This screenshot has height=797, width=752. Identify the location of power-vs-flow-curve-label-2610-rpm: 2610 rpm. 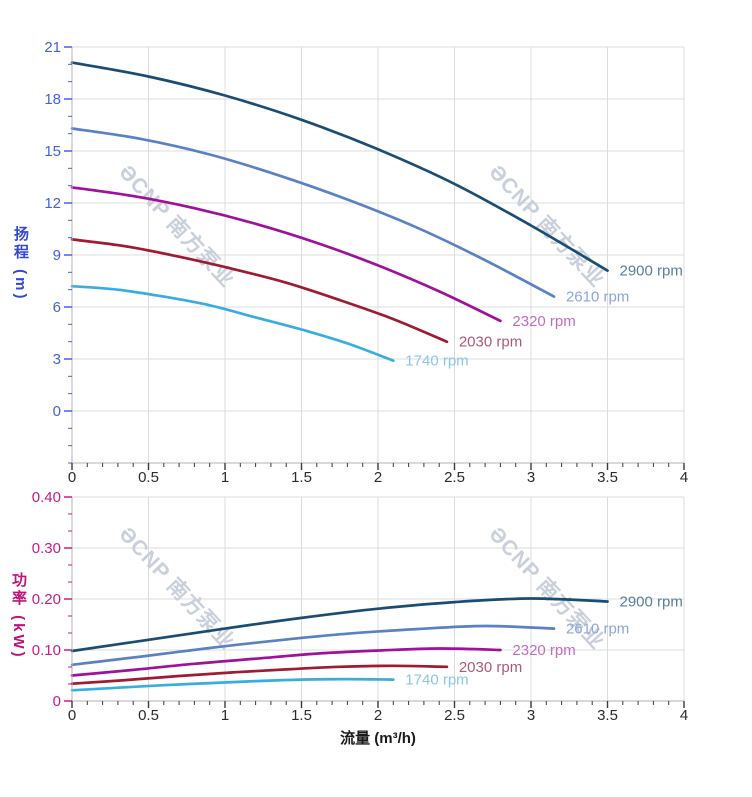
(597, 629).